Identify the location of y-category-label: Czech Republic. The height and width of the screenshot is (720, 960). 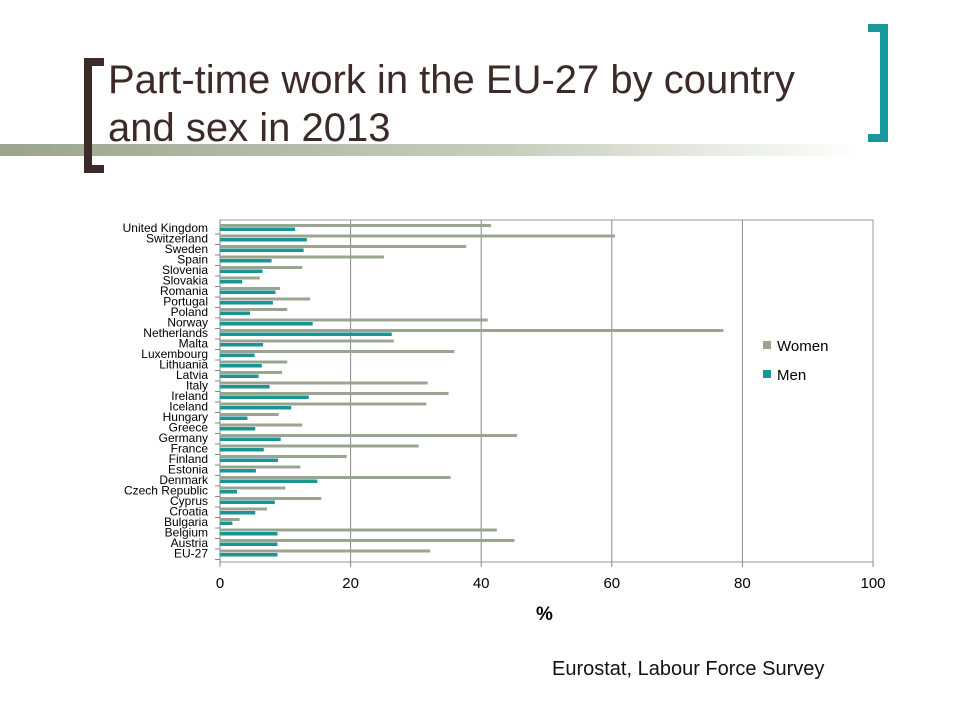
(166, 491).